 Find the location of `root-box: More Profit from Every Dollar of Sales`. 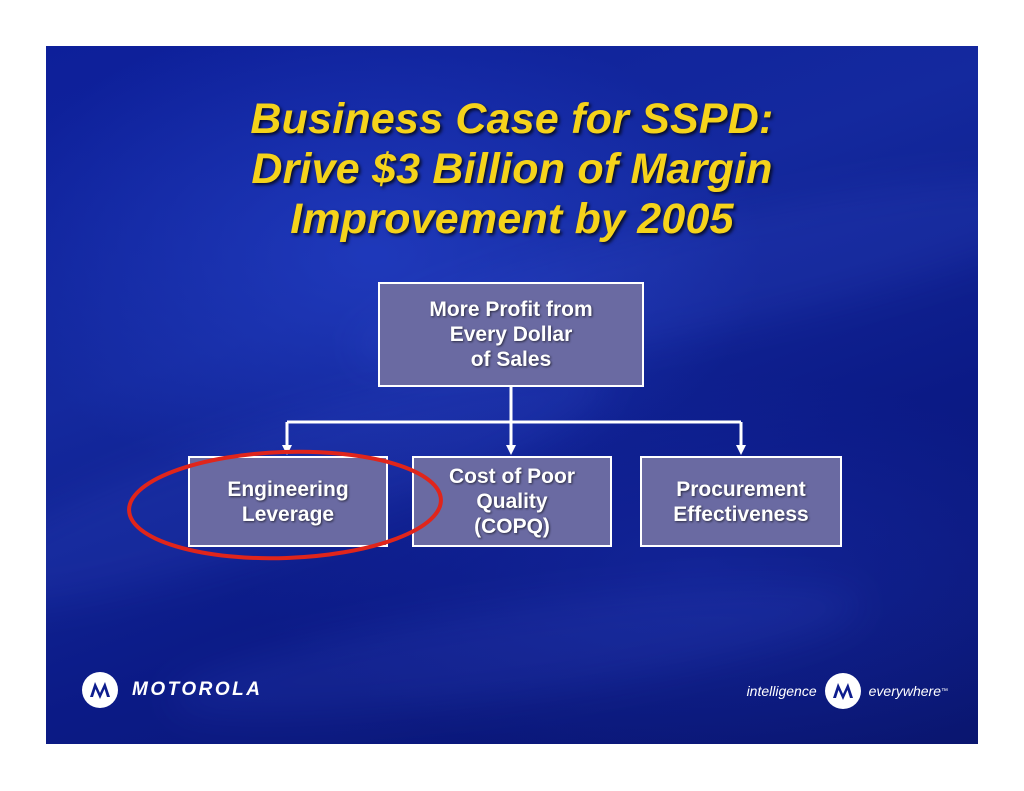

root-box: More Profit from Every Dollar of Sales is located at coordinates (511, 334).